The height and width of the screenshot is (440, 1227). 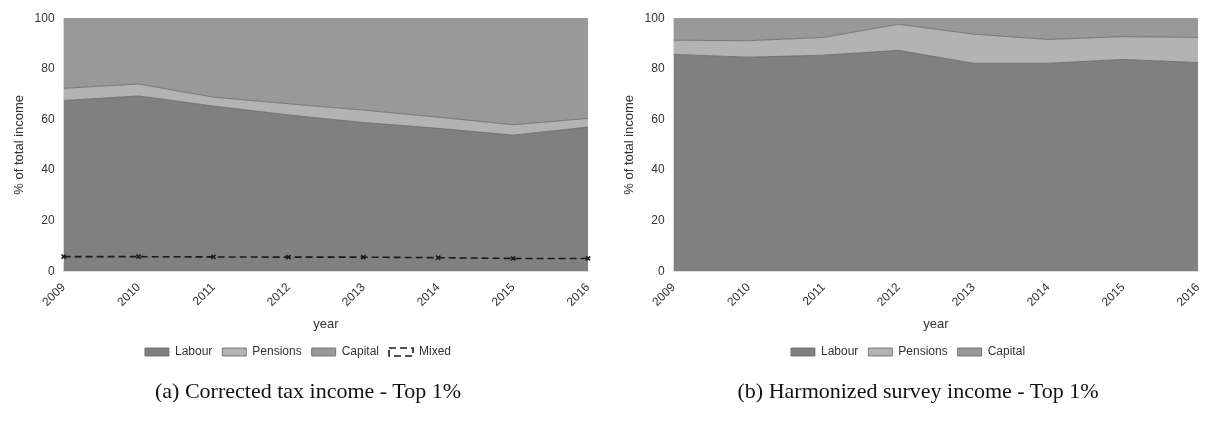 I want to click on text: (a) Corrected tax income - Top 1%, so click(x=308, y=391).